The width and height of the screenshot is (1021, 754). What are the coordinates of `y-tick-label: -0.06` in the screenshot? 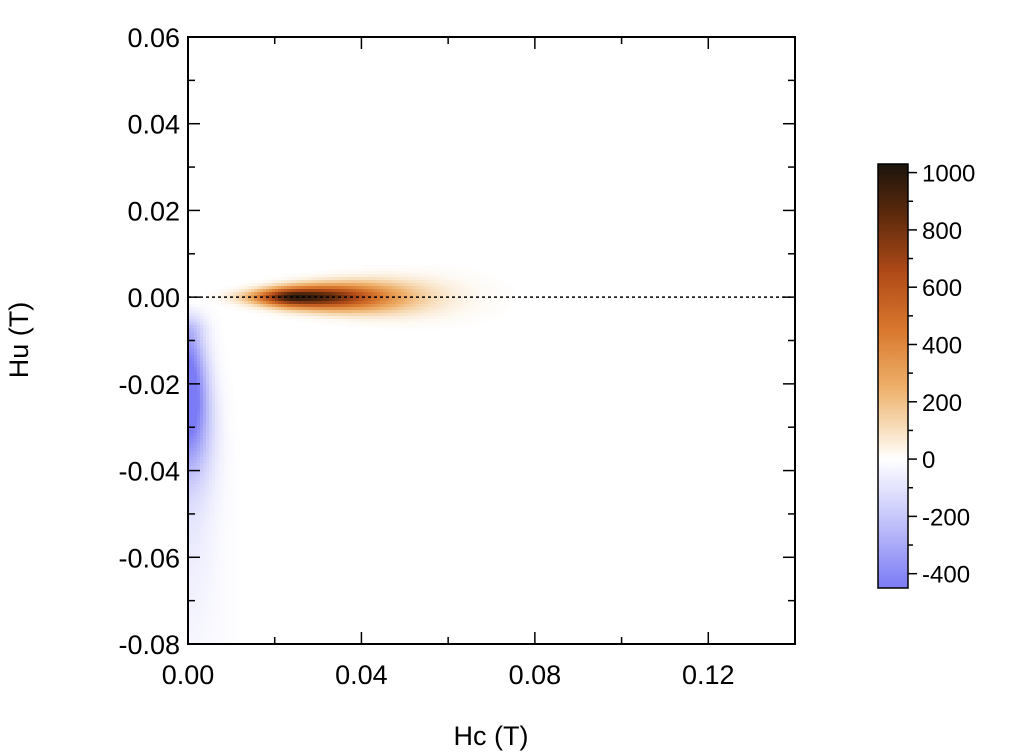 It's located at (149, 558).